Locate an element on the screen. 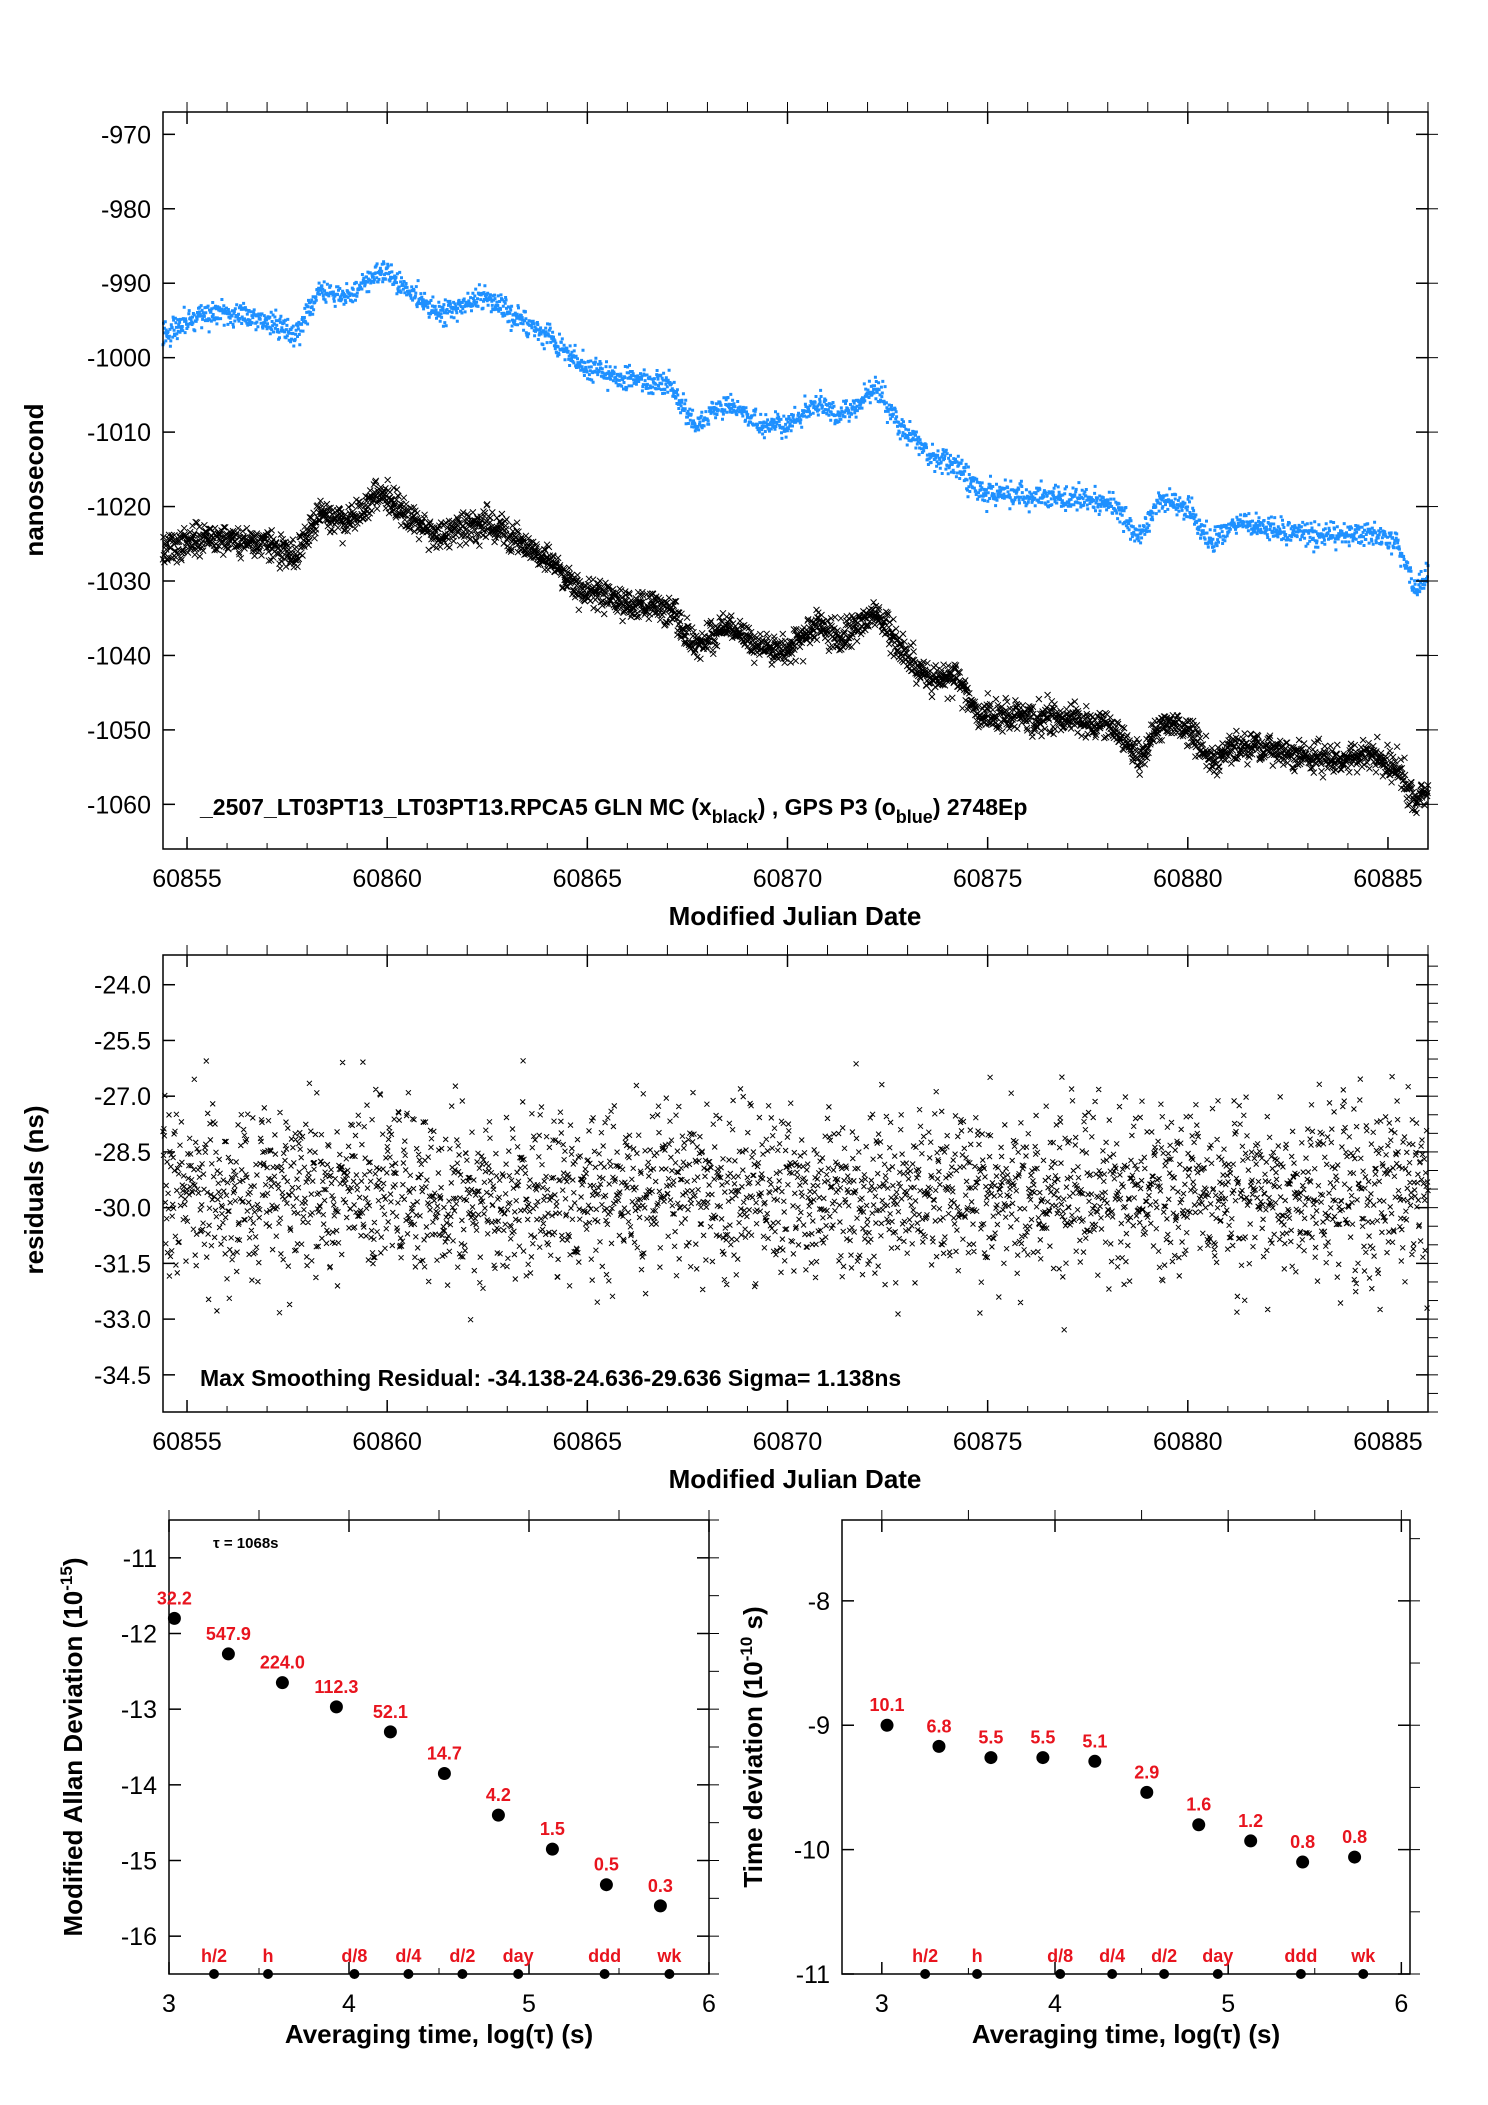  allan-ylabel-exp: -15 is located at coordinates (66, 1578).